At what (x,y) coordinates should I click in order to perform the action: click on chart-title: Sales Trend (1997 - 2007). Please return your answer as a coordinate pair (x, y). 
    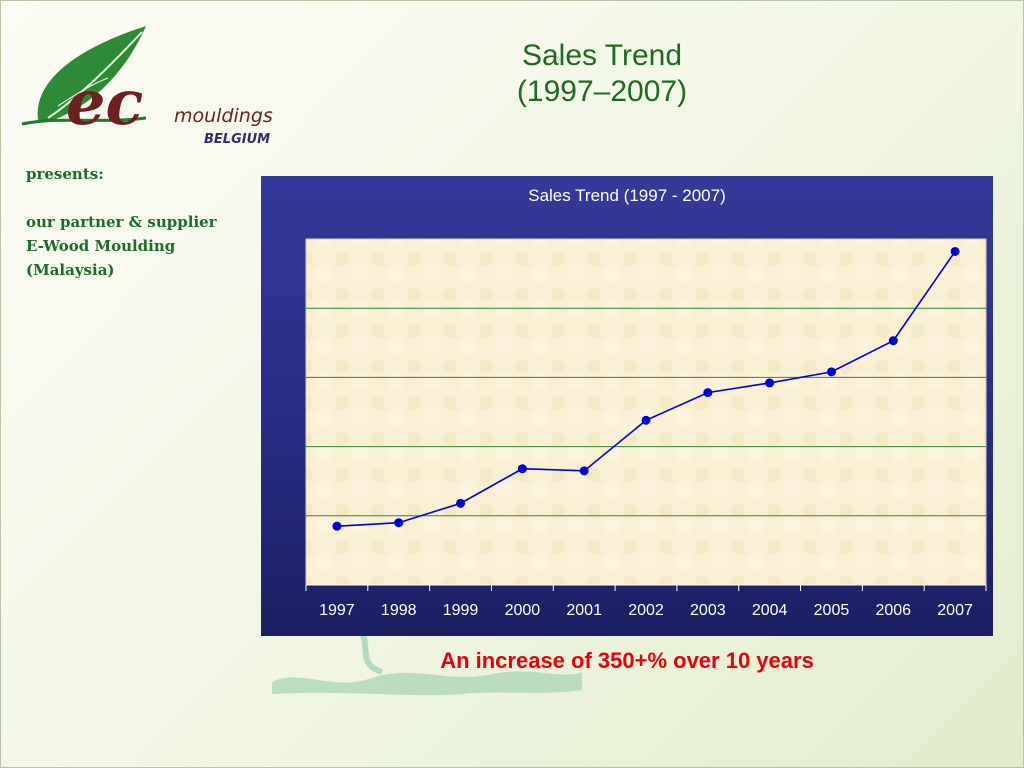
    Looking at the image, I should click on (627, 195).